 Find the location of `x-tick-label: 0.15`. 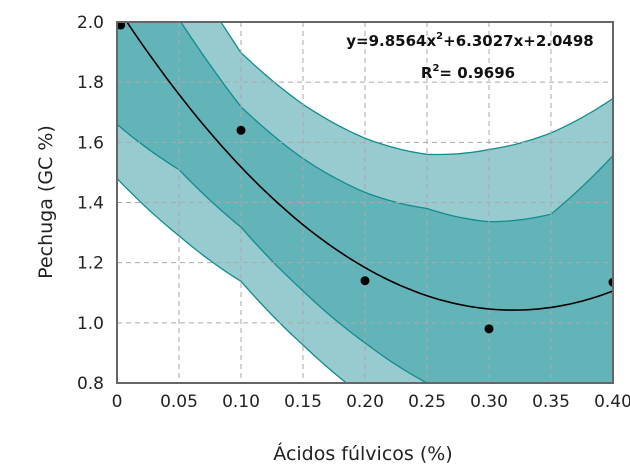

x-tick-label: 0.15 is located at coordinates (303, 402).